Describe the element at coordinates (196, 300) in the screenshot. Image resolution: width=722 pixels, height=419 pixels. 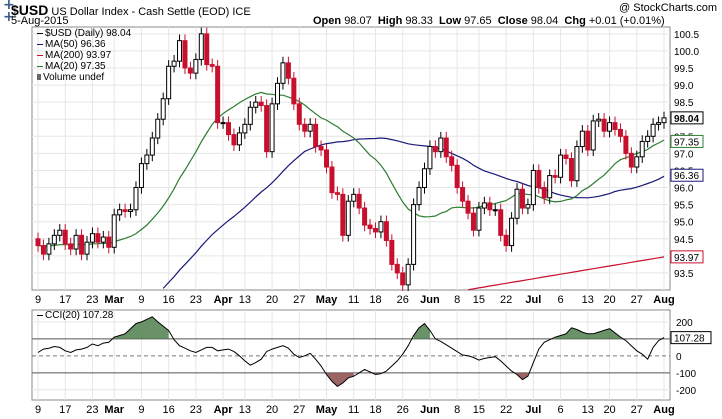
I see `x-tick-label: 23` at that location.